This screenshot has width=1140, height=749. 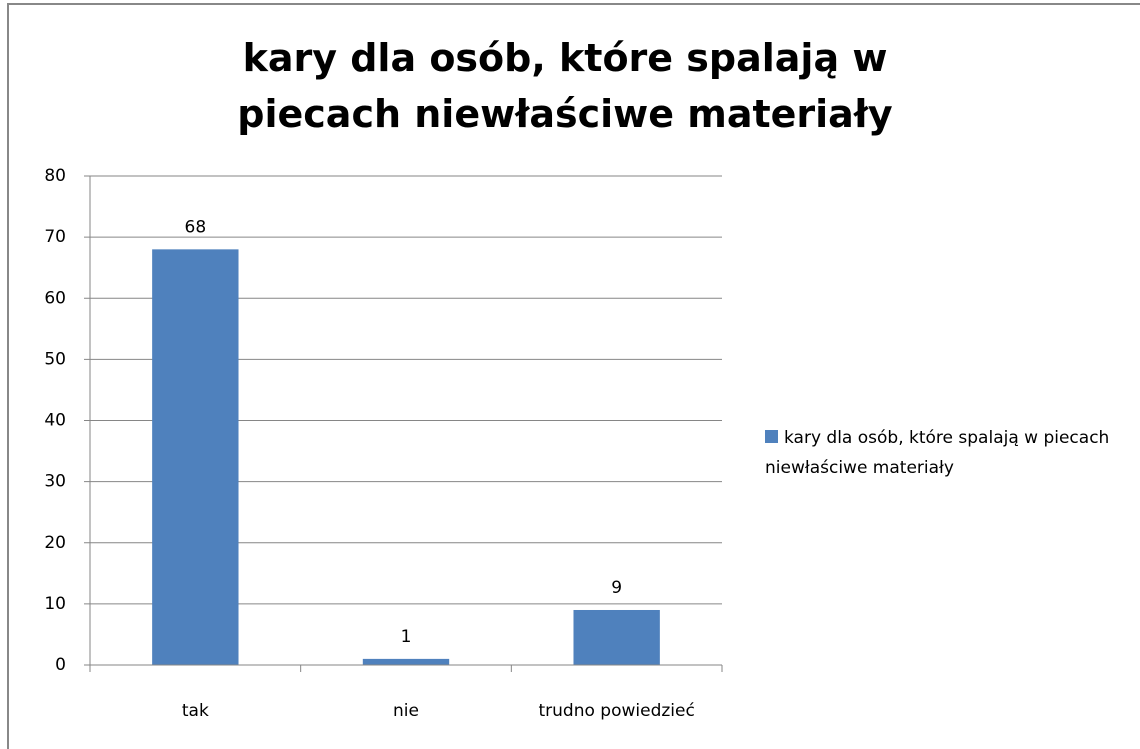 I want to click on x-tick-label: tak, so click(x=195, y=711).